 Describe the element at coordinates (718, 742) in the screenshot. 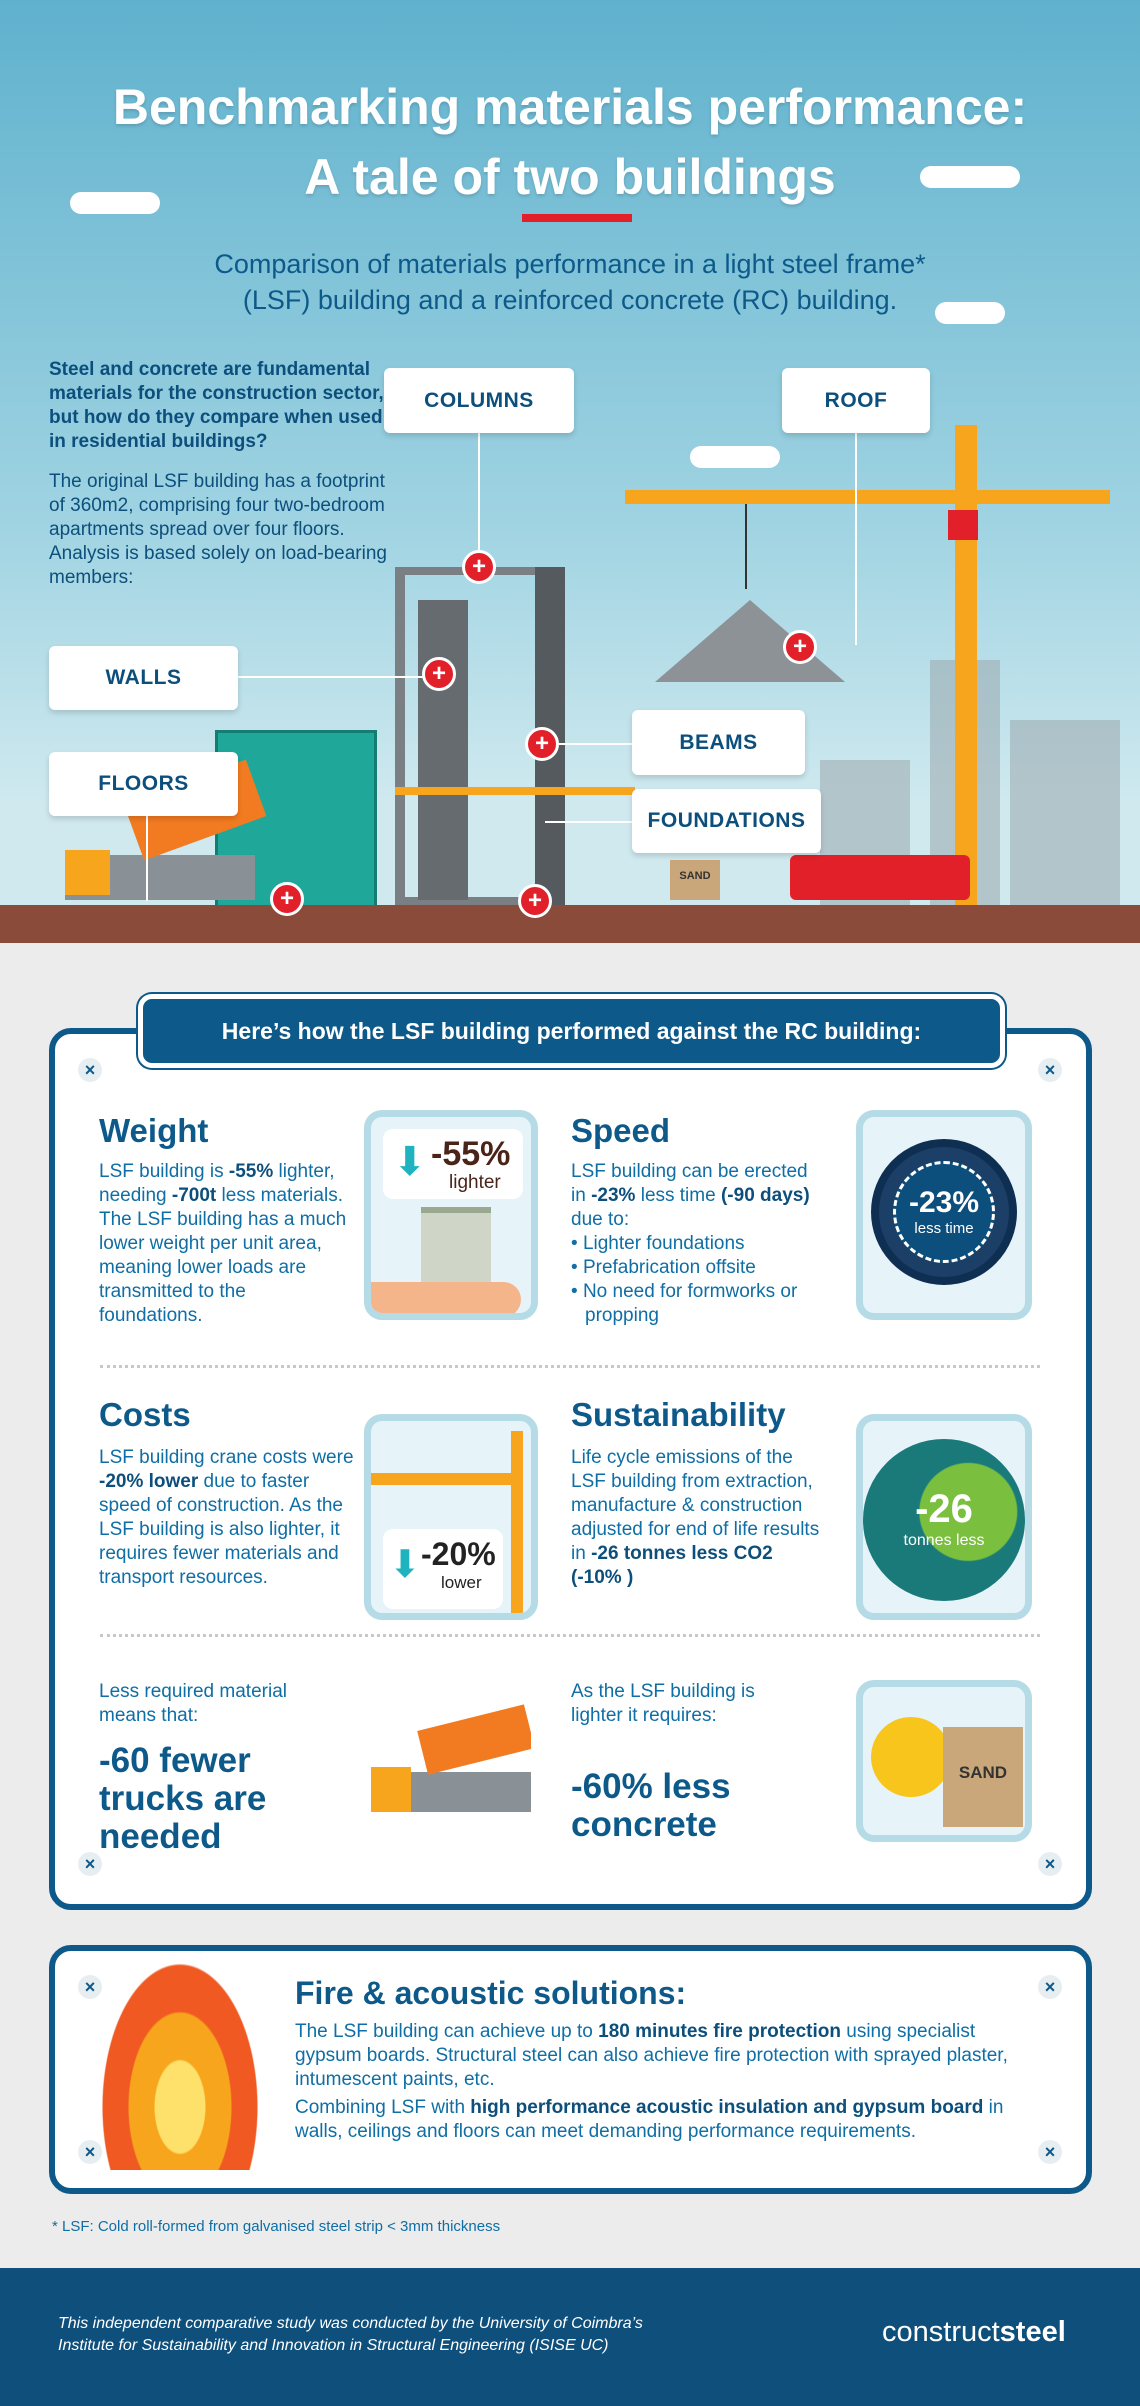

I see `label-beams: BEAMS` at that location.